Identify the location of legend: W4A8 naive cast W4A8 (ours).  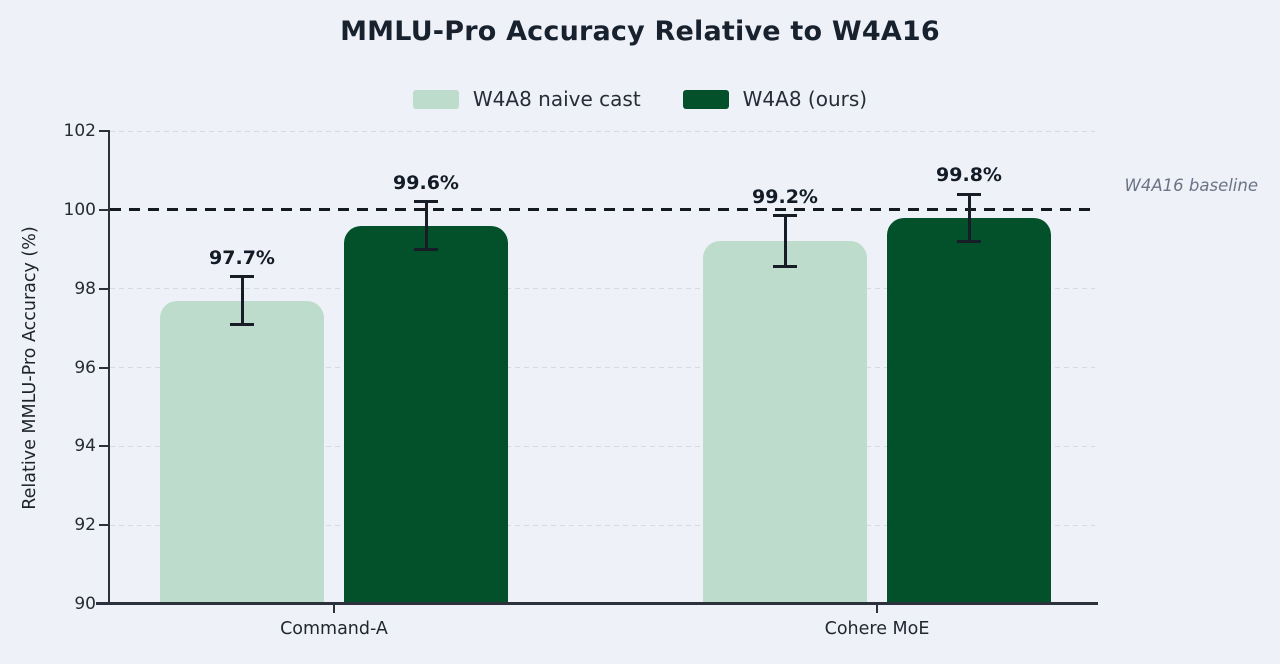
(640, 99).